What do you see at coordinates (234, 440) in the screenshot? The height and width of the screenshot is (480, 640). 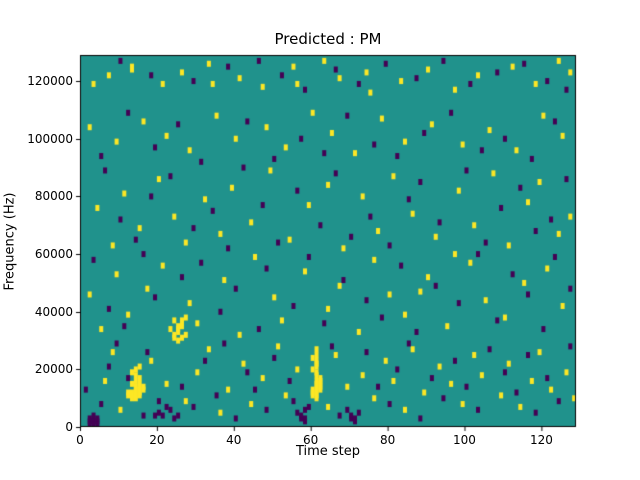 I see `x-tick-label: 40` at bounding box center [234, 440].